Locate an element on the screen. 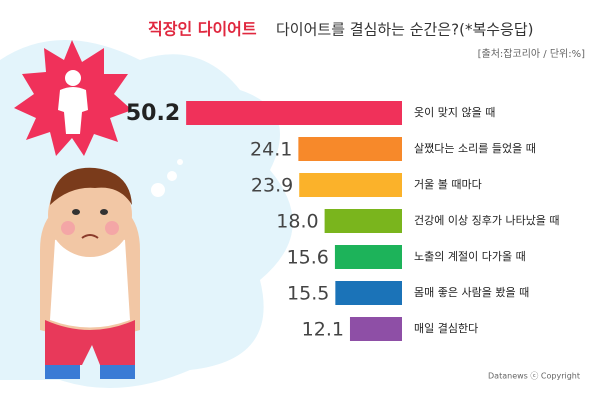 This screenshot has width=600, height=400. starburst is located at coordinates (73, 98).